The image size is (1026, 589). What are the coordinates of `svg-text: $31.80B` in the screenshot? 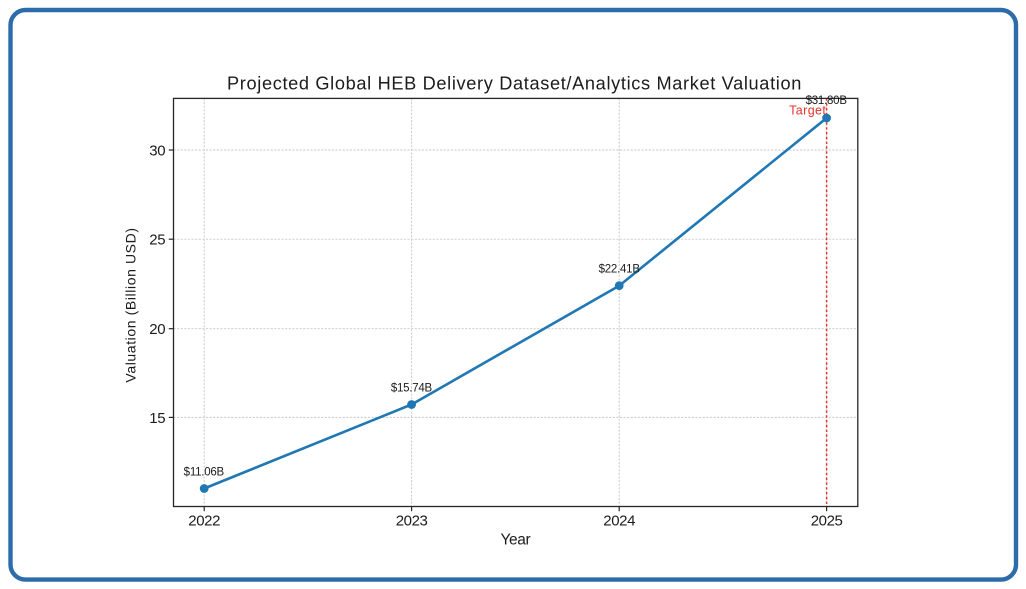 It's located at (827, 101).